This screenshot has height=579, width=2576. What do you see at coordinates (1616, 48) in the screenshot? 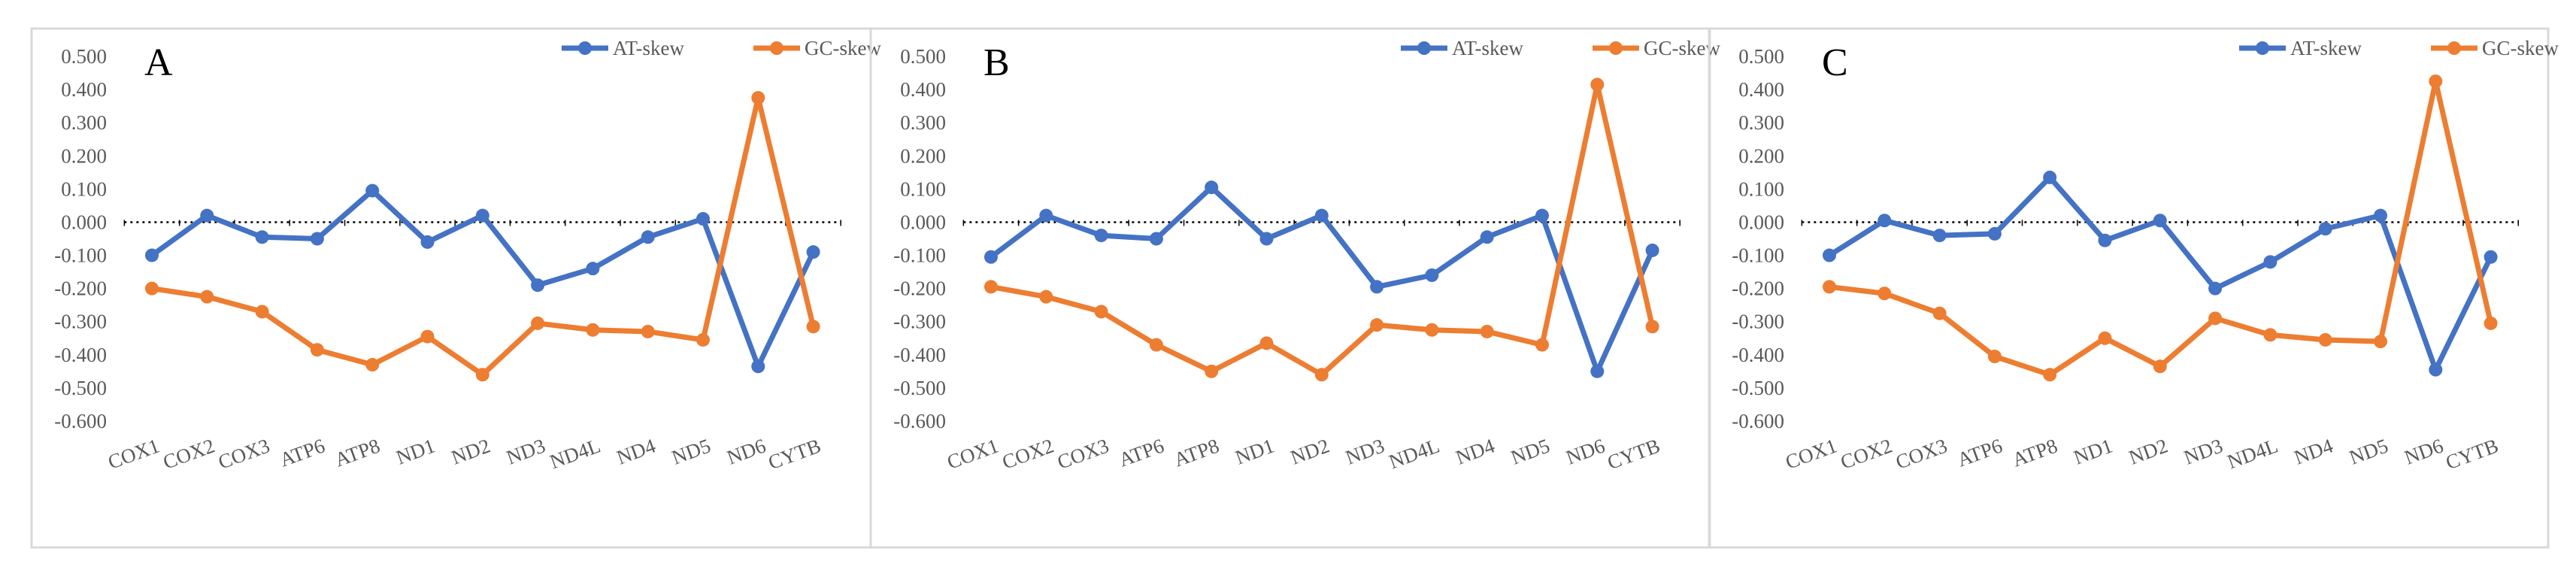
I see `legend-marker-gc-skew` at bounding box center [1616, 48].